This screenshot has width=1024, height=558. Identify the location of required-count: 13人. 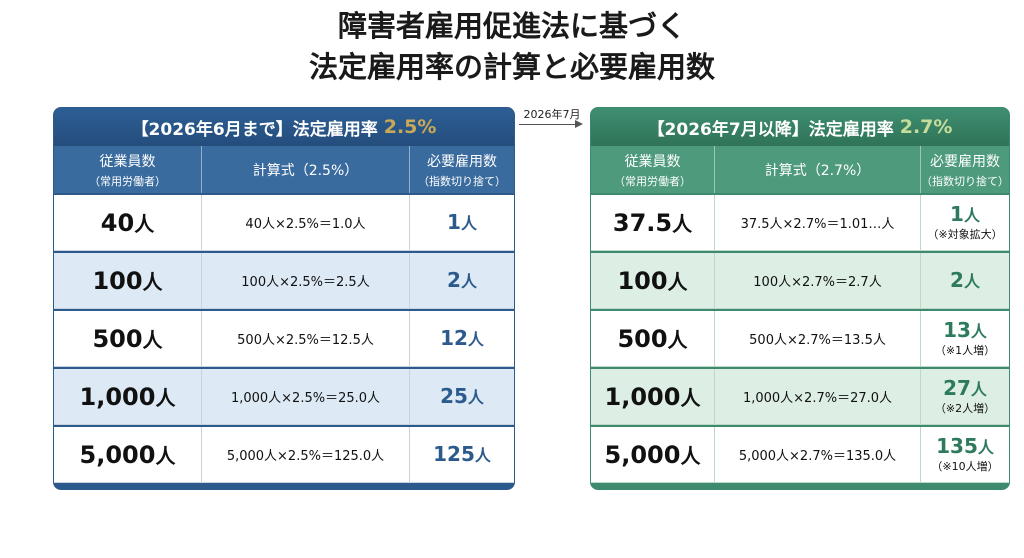
(965, 331).